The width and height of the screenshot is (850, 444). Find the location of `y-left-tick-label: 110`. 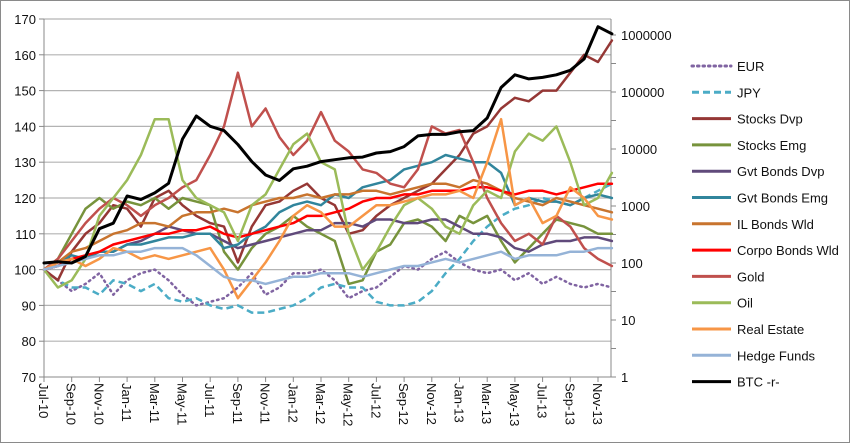

y-left-tick-label: 110 is located at coordinates (25, 234).